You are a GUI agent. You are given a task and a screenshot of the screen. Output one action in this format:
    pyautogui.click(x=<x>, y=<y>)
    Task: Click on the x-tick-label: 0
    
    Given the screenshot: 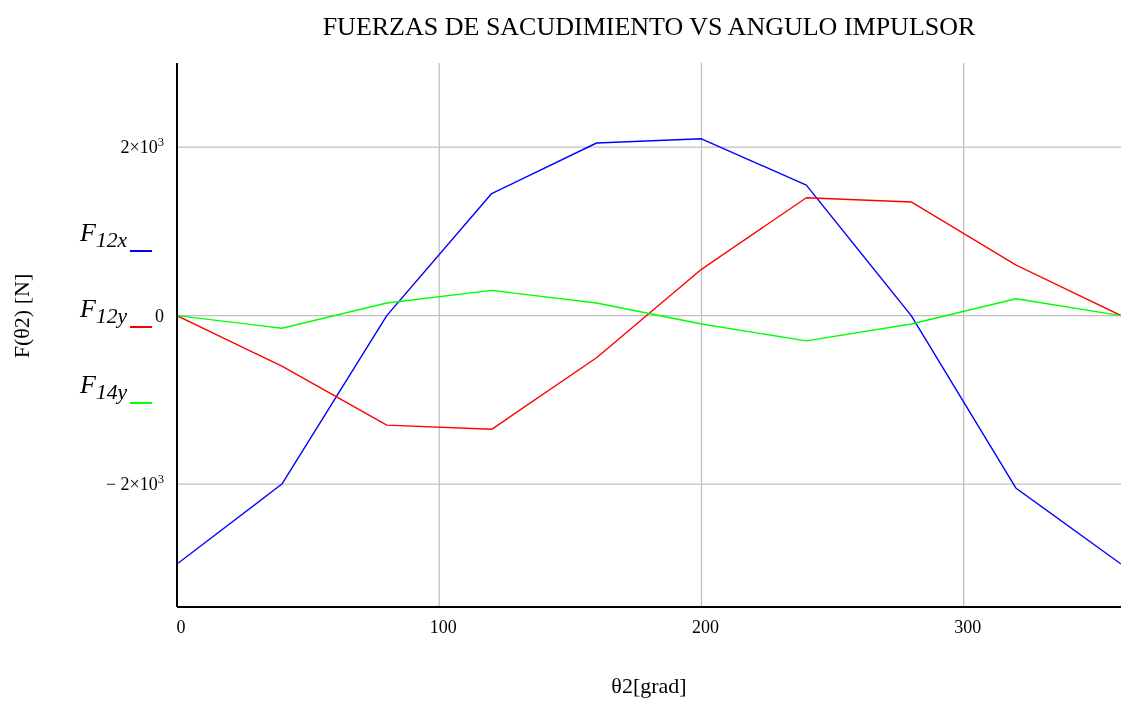 What is the action you would take?
    pyautogui.click(x=181, y=627)
    